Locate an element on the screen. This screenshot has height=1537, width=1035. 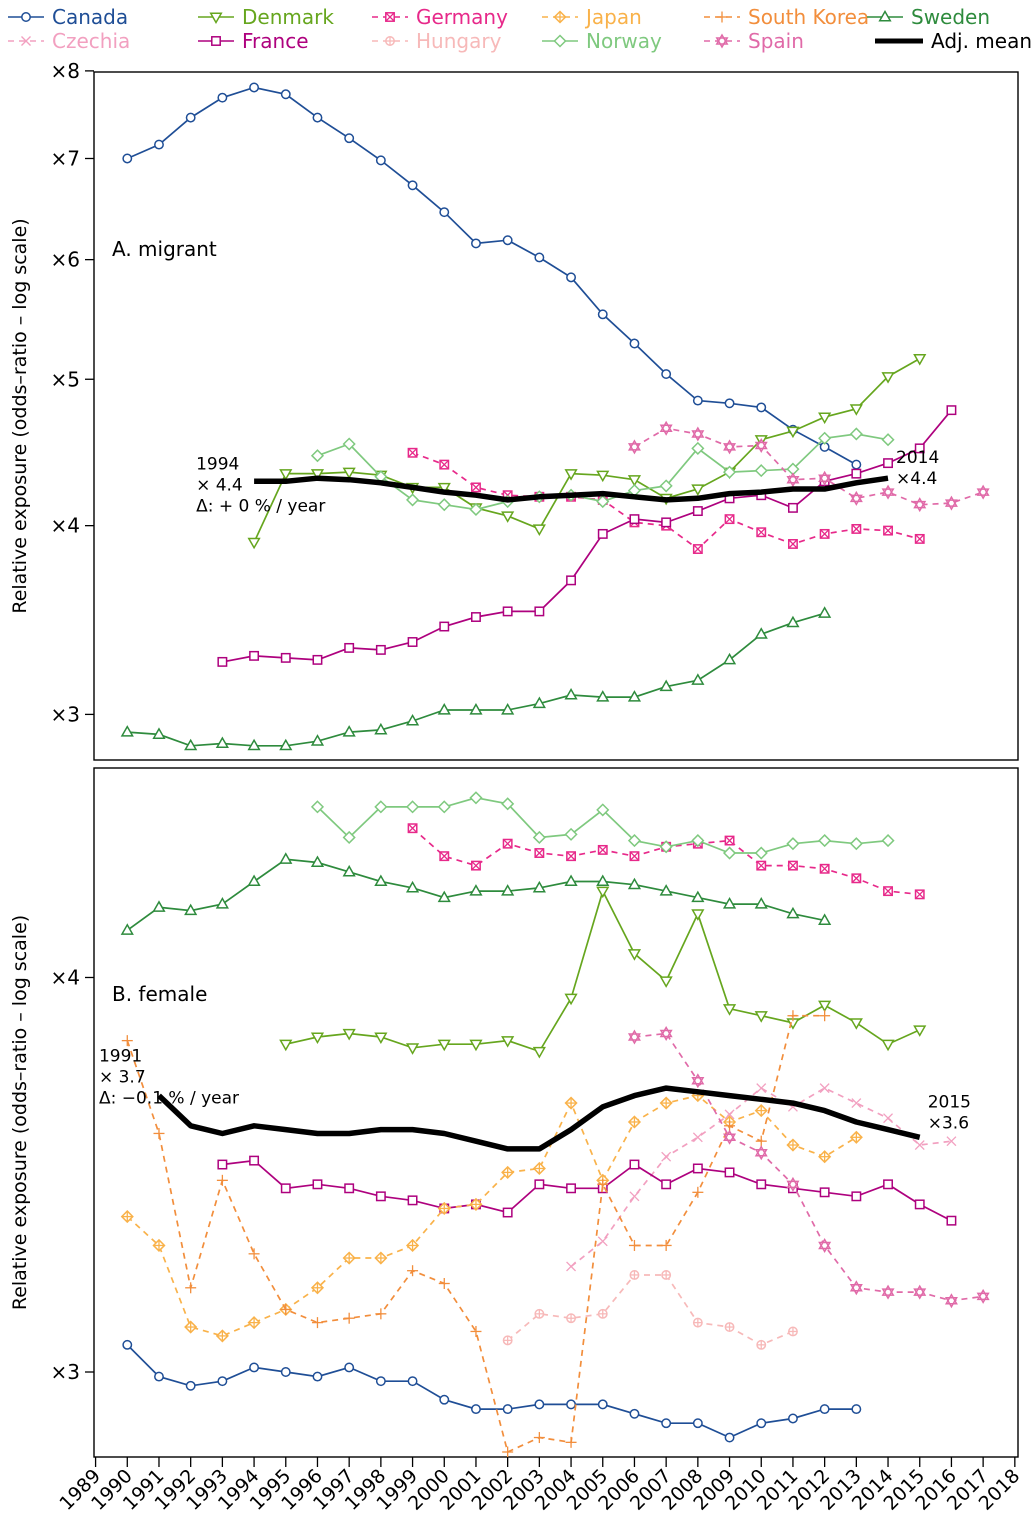
series-france is located at coordinates (587, 1190).